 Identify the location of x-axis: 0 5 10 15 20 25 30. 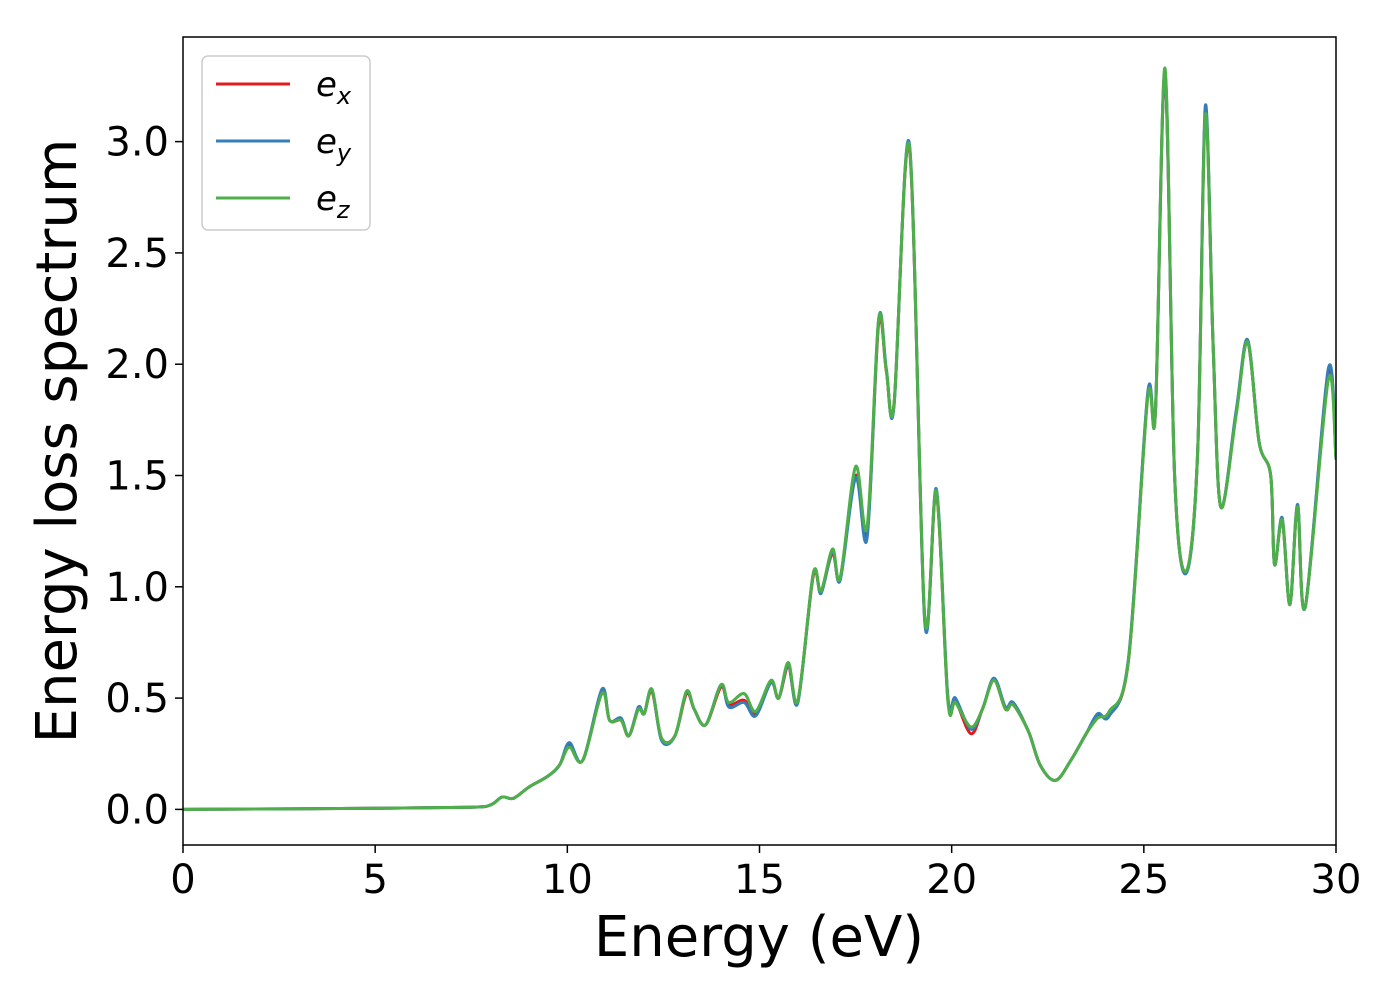
(765, 874).